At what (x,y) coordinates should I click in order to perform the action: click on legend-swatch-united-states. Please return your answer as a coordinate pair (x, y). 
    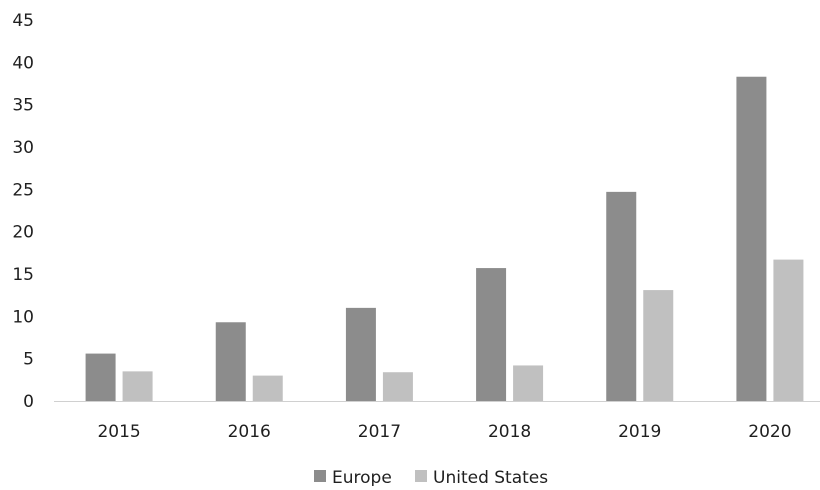
    Looking at the image, I should click on (421, 476).